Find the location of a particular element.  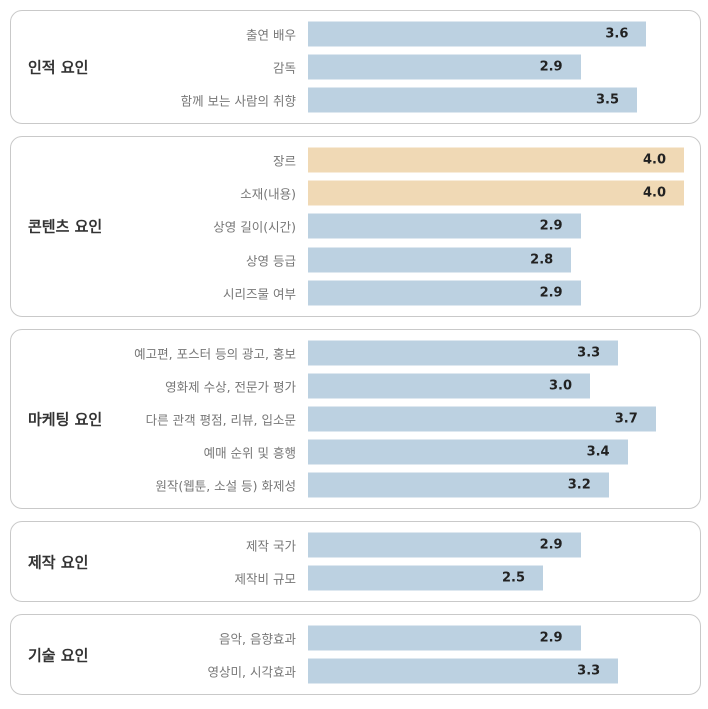

data-label: 2.5 is located at coordinates (513, 578).